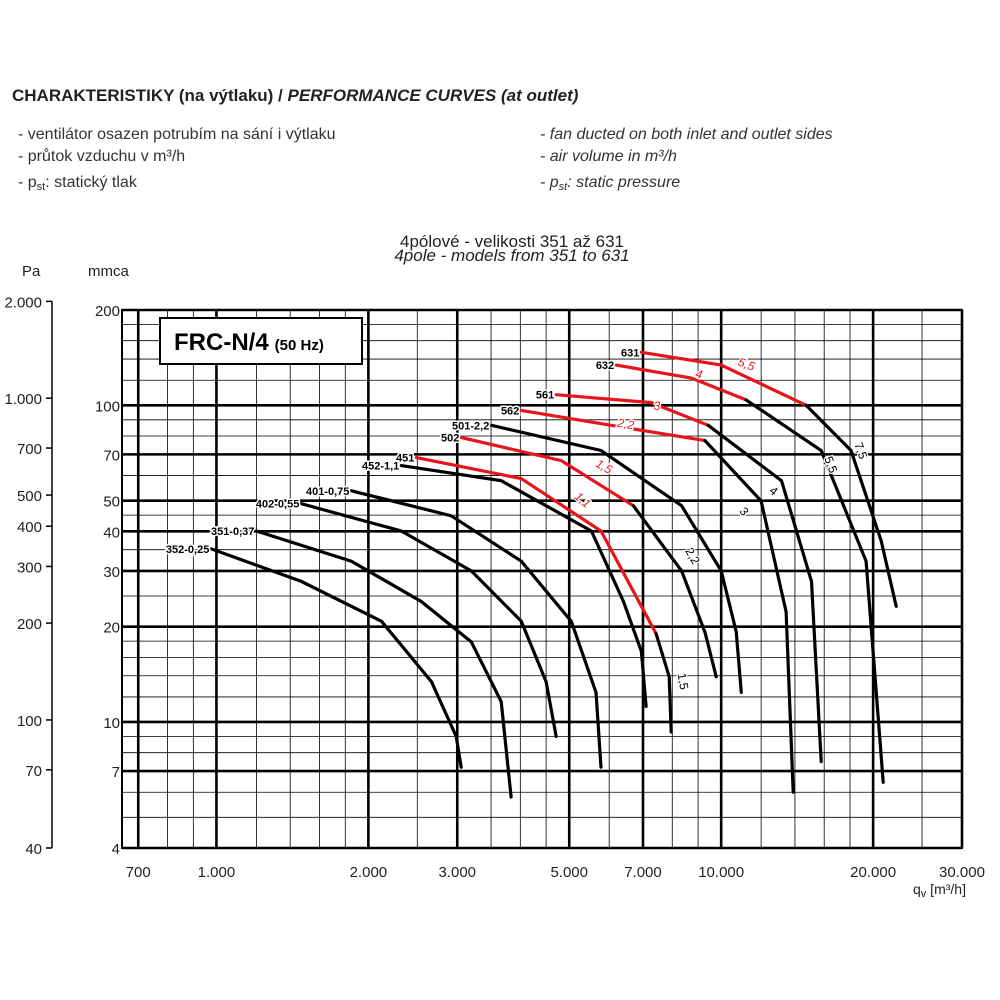  I want to click on curve-label: 632, so click(605, 366).